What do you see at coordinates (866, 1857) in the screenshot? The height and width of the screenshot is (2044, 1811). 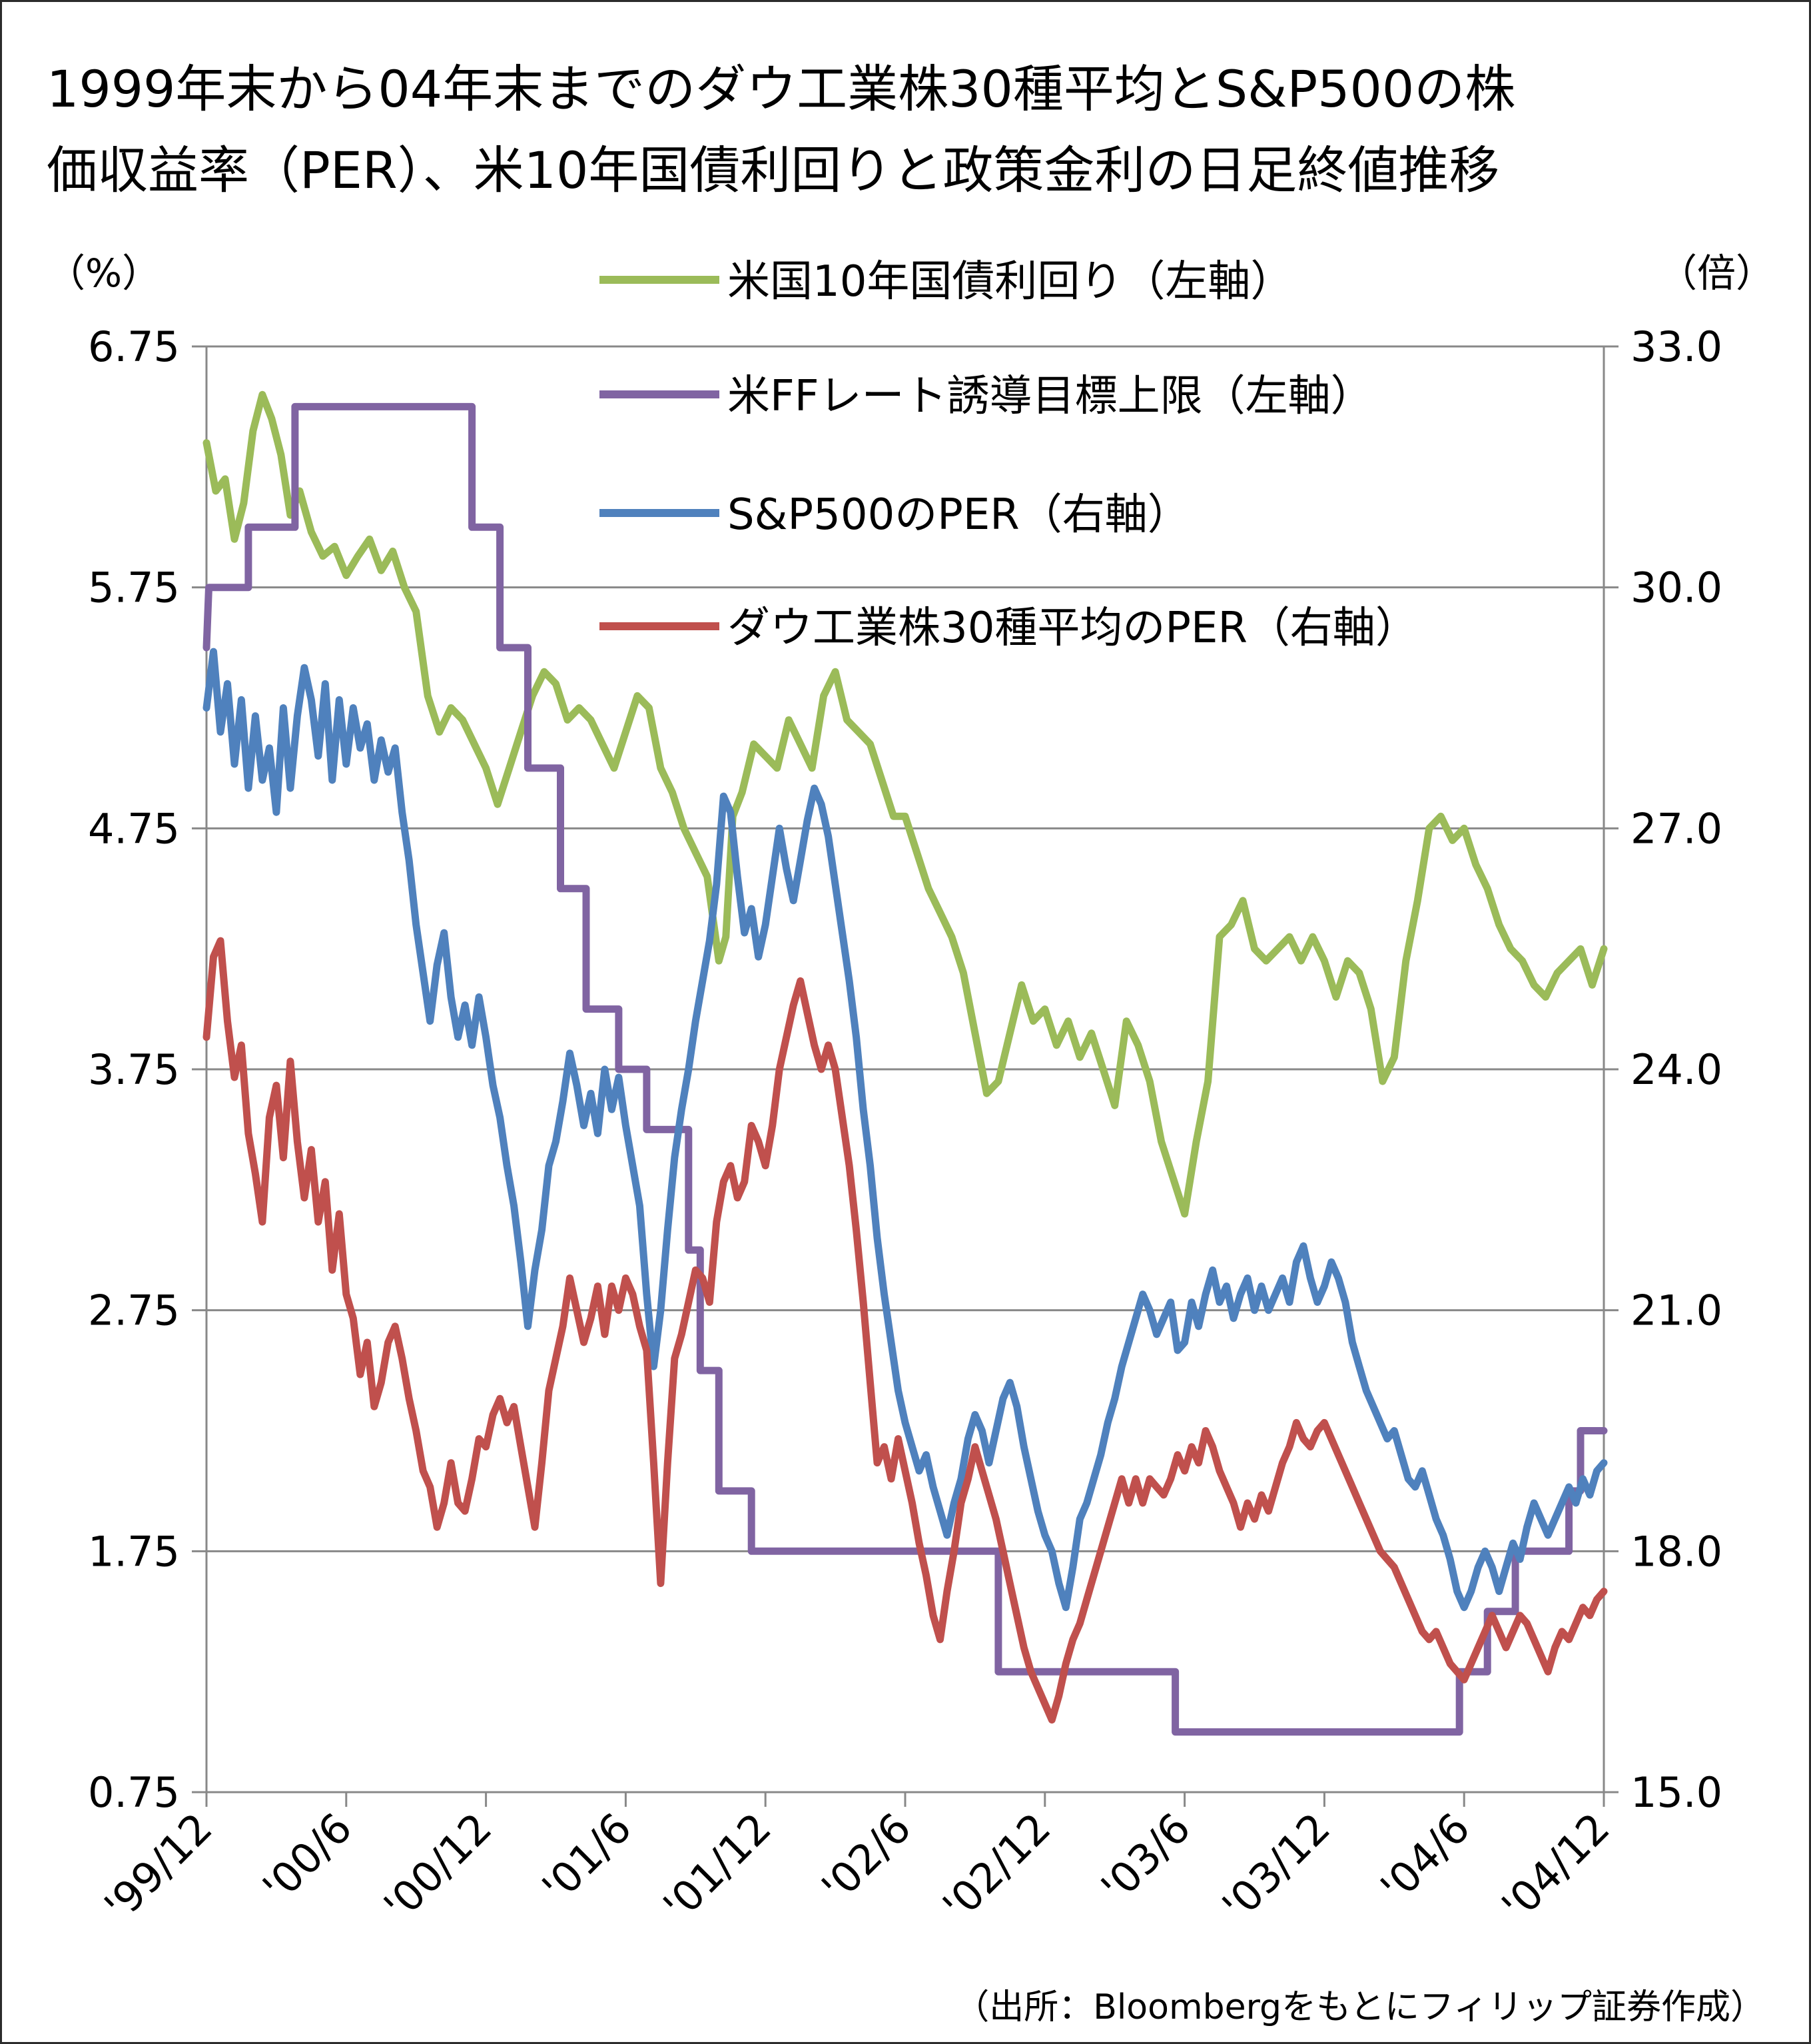 I see `x-axis-tick-label: '02/6` at bounding box center [866, 1857].